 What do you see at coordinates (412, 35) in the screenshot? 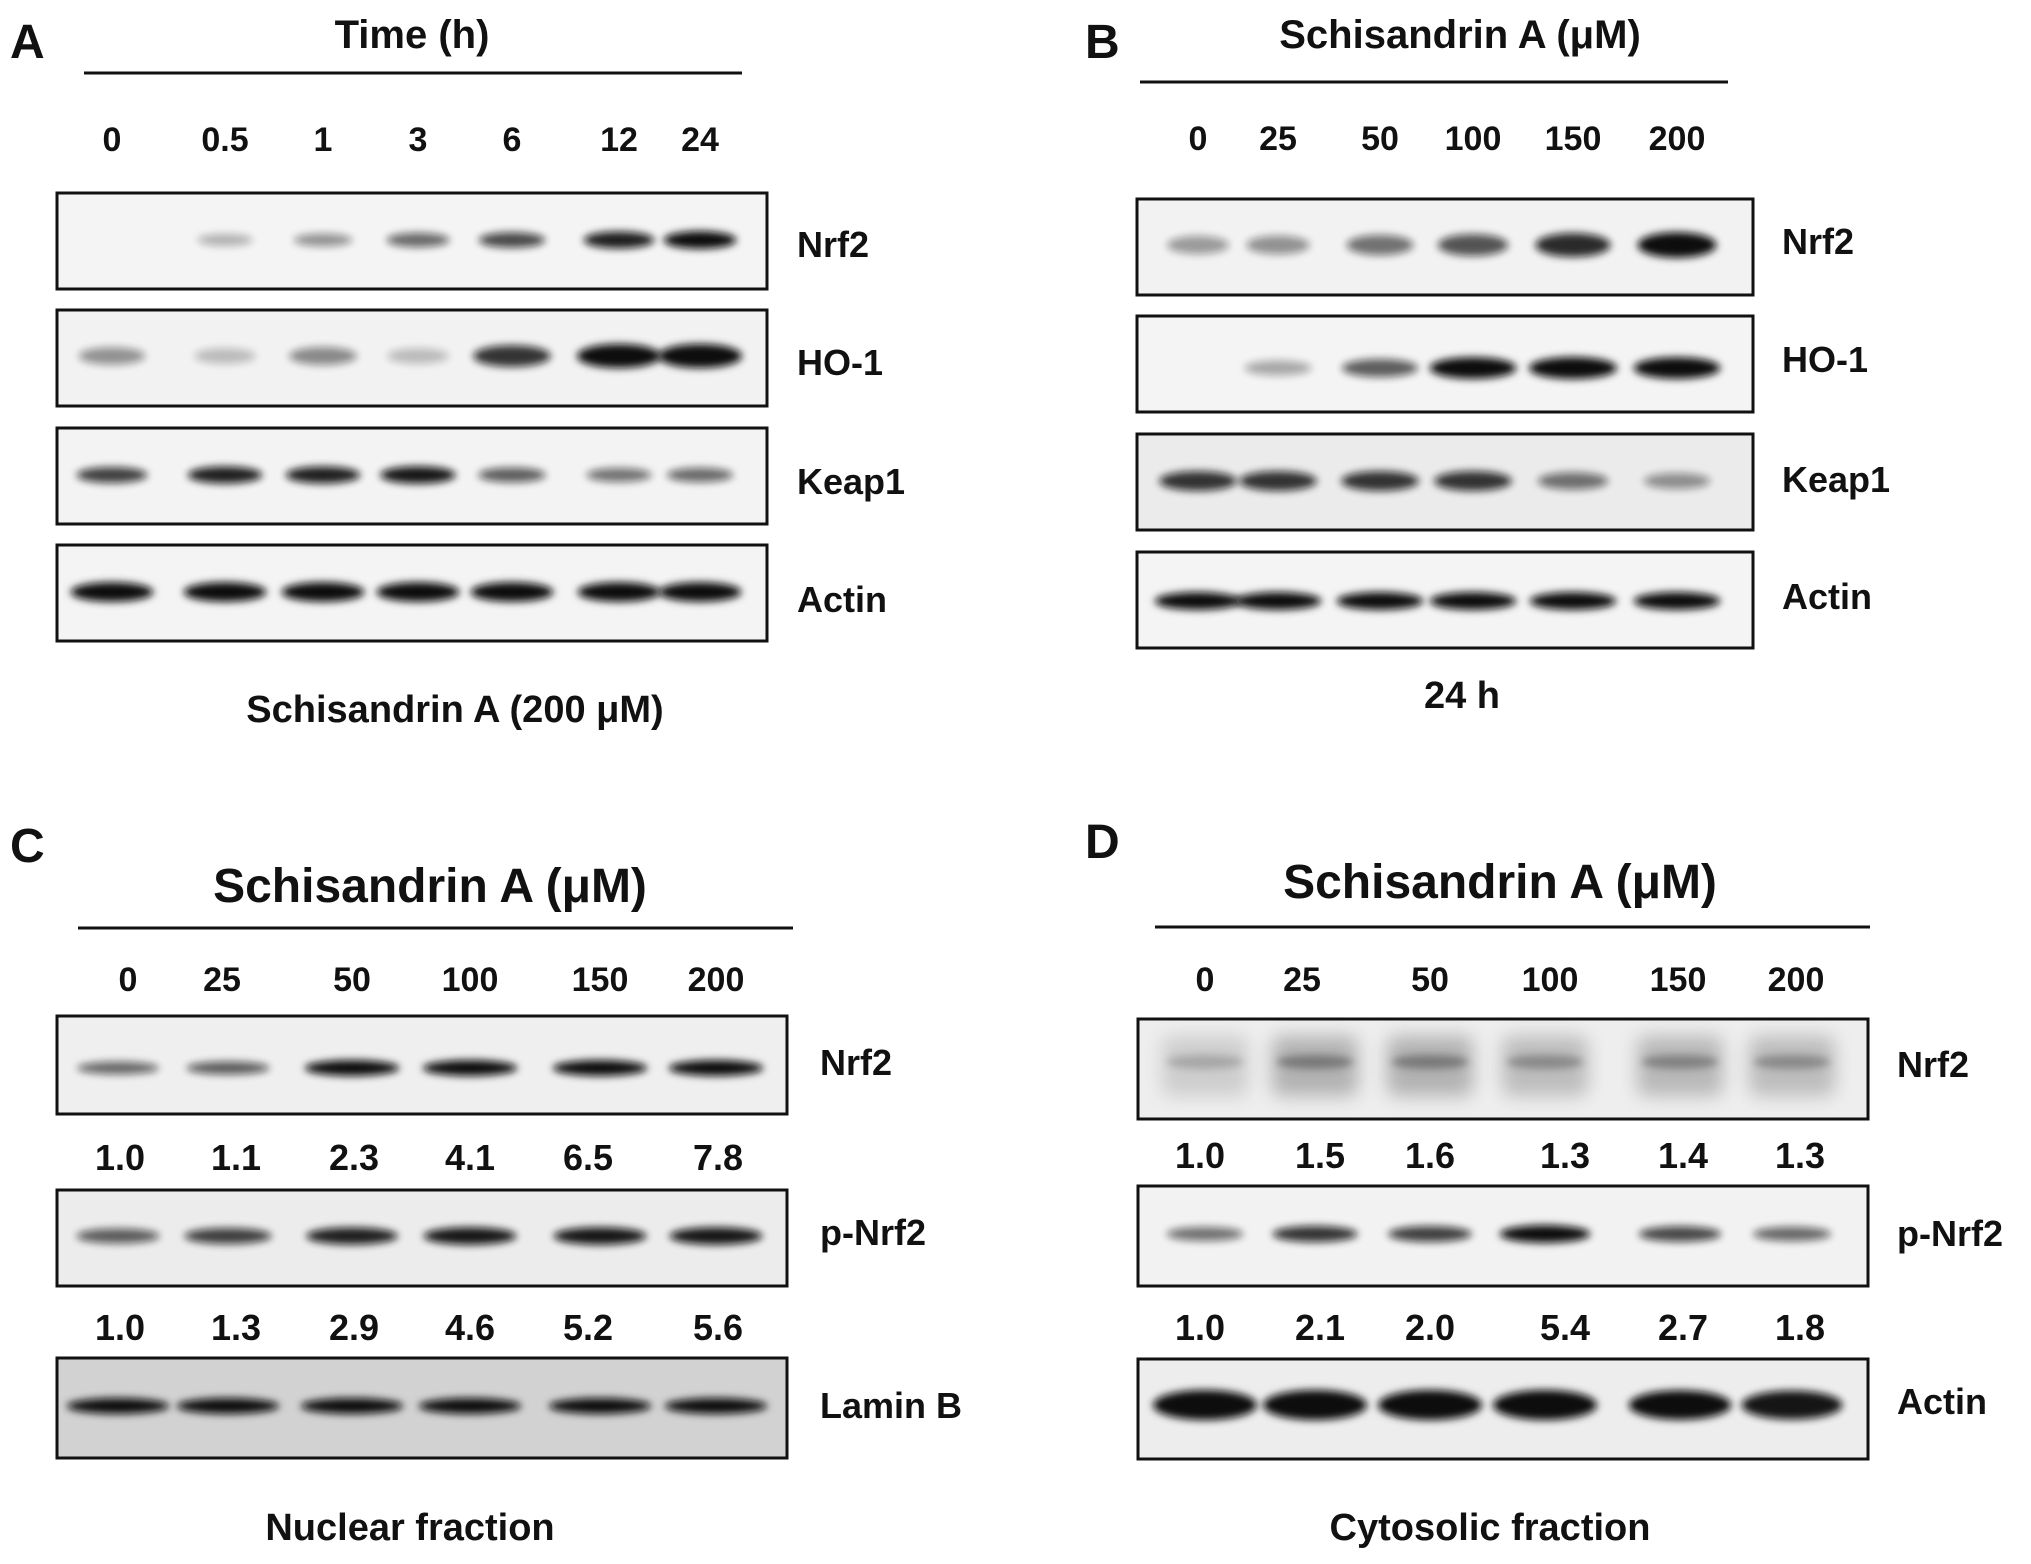
I see `panel-a-header: Time (h)` at bounding box center [412, 35].